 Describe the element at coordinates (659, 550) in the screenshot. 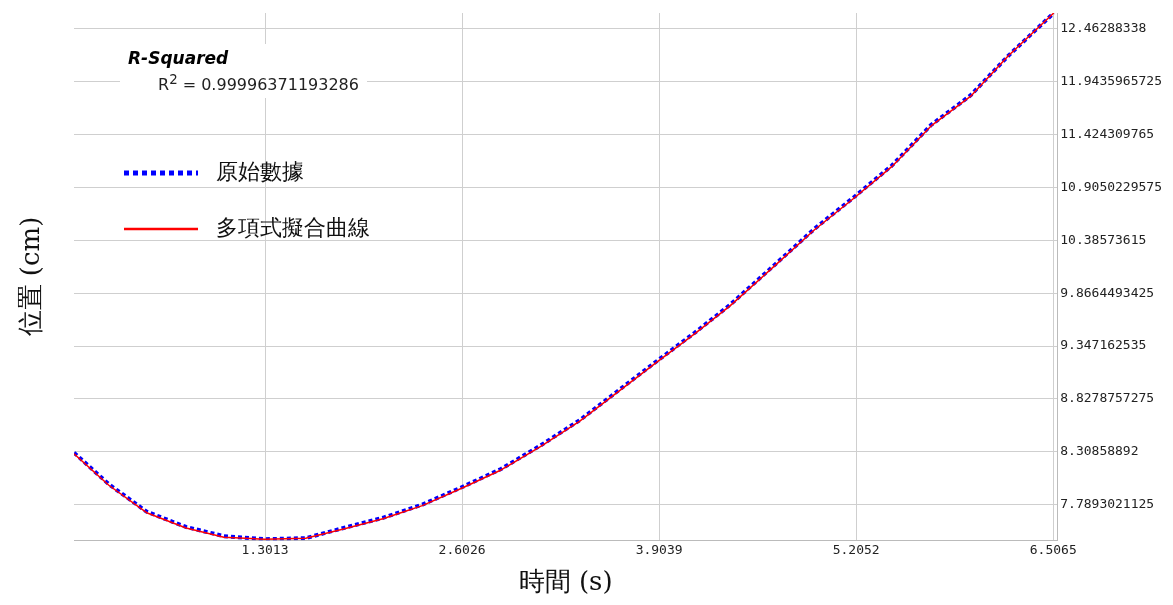

I see `x-tick-label: 3.9039` at that location.